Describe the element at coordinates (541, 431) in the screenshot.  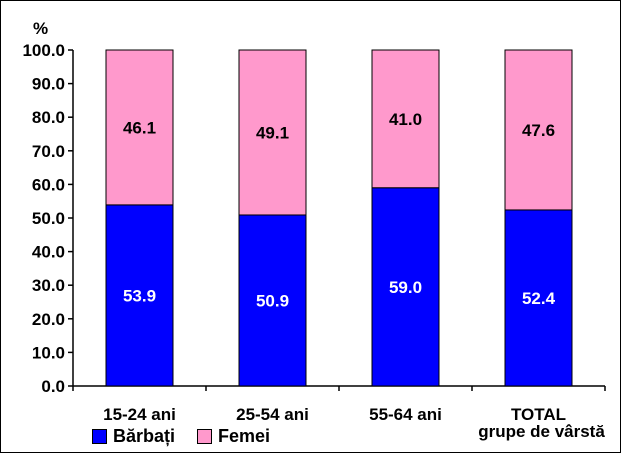
I see `x-category-label: grupe de vârstă` at that location.